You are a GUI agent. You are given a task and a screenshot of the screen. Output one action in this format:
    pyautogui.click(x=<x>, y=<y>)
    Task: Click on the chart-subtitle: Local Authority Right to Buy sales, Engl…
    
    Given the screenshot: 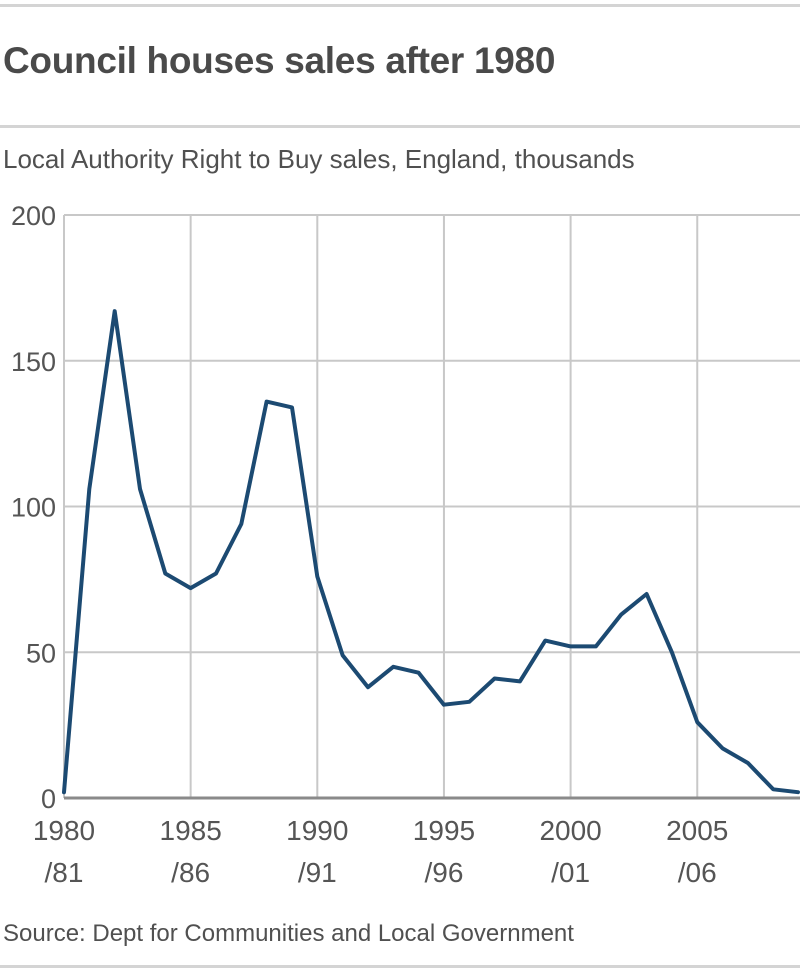 What is the action you would take?
    pyautogui.click(x=319, y=159)
    